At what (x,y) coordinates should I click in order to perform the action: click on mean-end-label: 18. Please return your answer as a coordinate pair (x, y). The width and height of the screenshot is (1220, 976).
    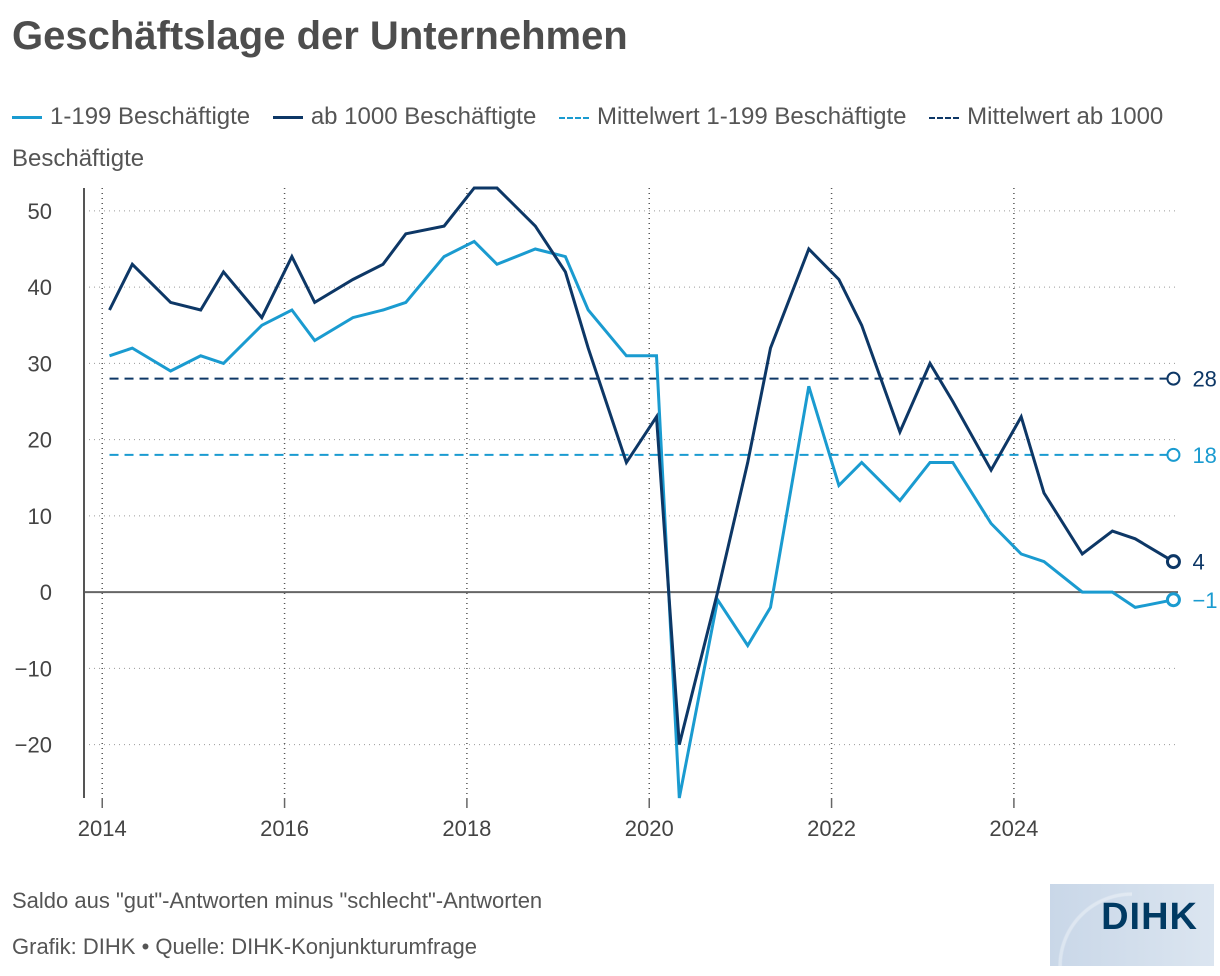
    Looking at the image, I should click on (1204, 455).